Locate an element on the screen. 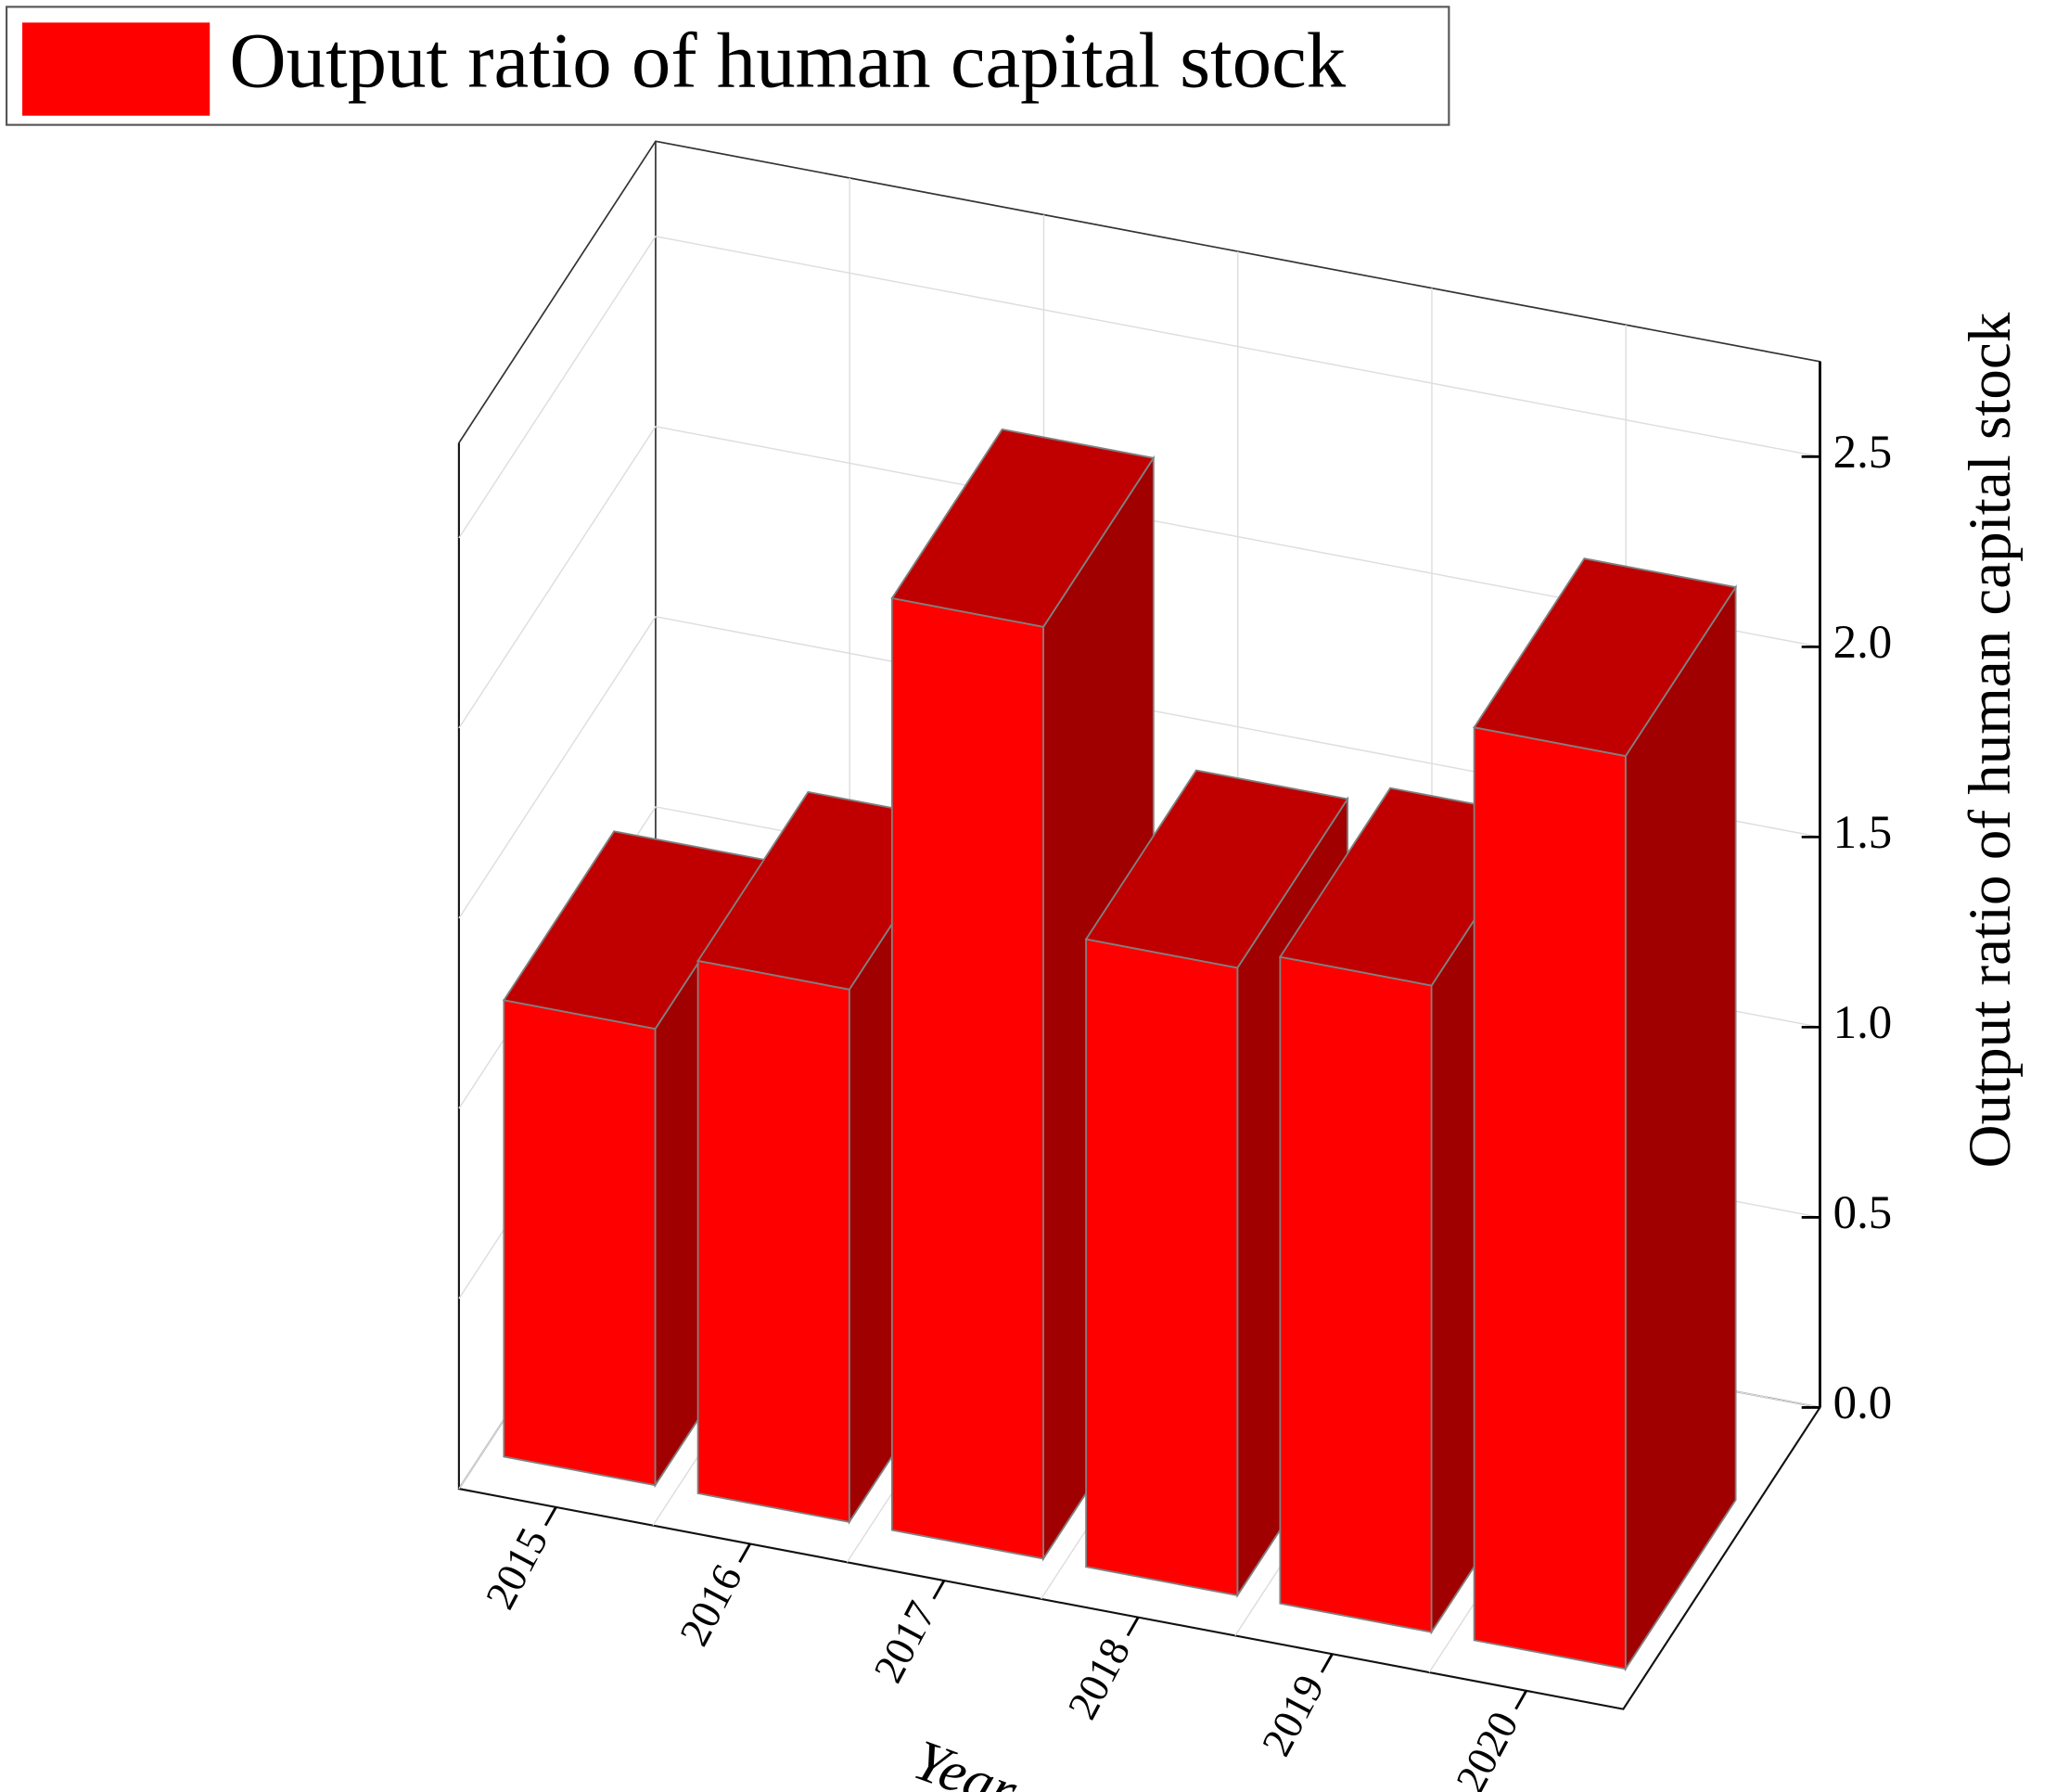 Image resolution: width=2056 pixels, height=1792 pixels. x-tick-label: 2020 is located at coordinates (1487, 1748).